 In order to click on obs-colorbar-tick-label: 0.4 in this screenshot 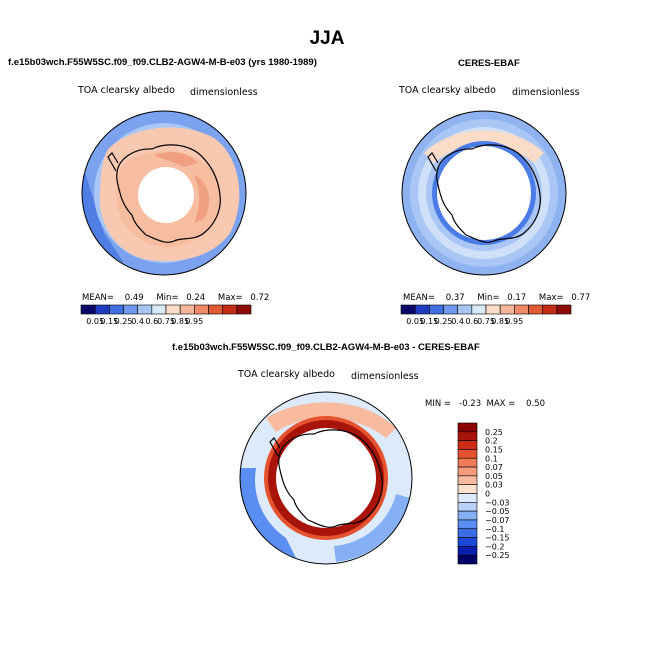, I will do `click(457, 321)`.